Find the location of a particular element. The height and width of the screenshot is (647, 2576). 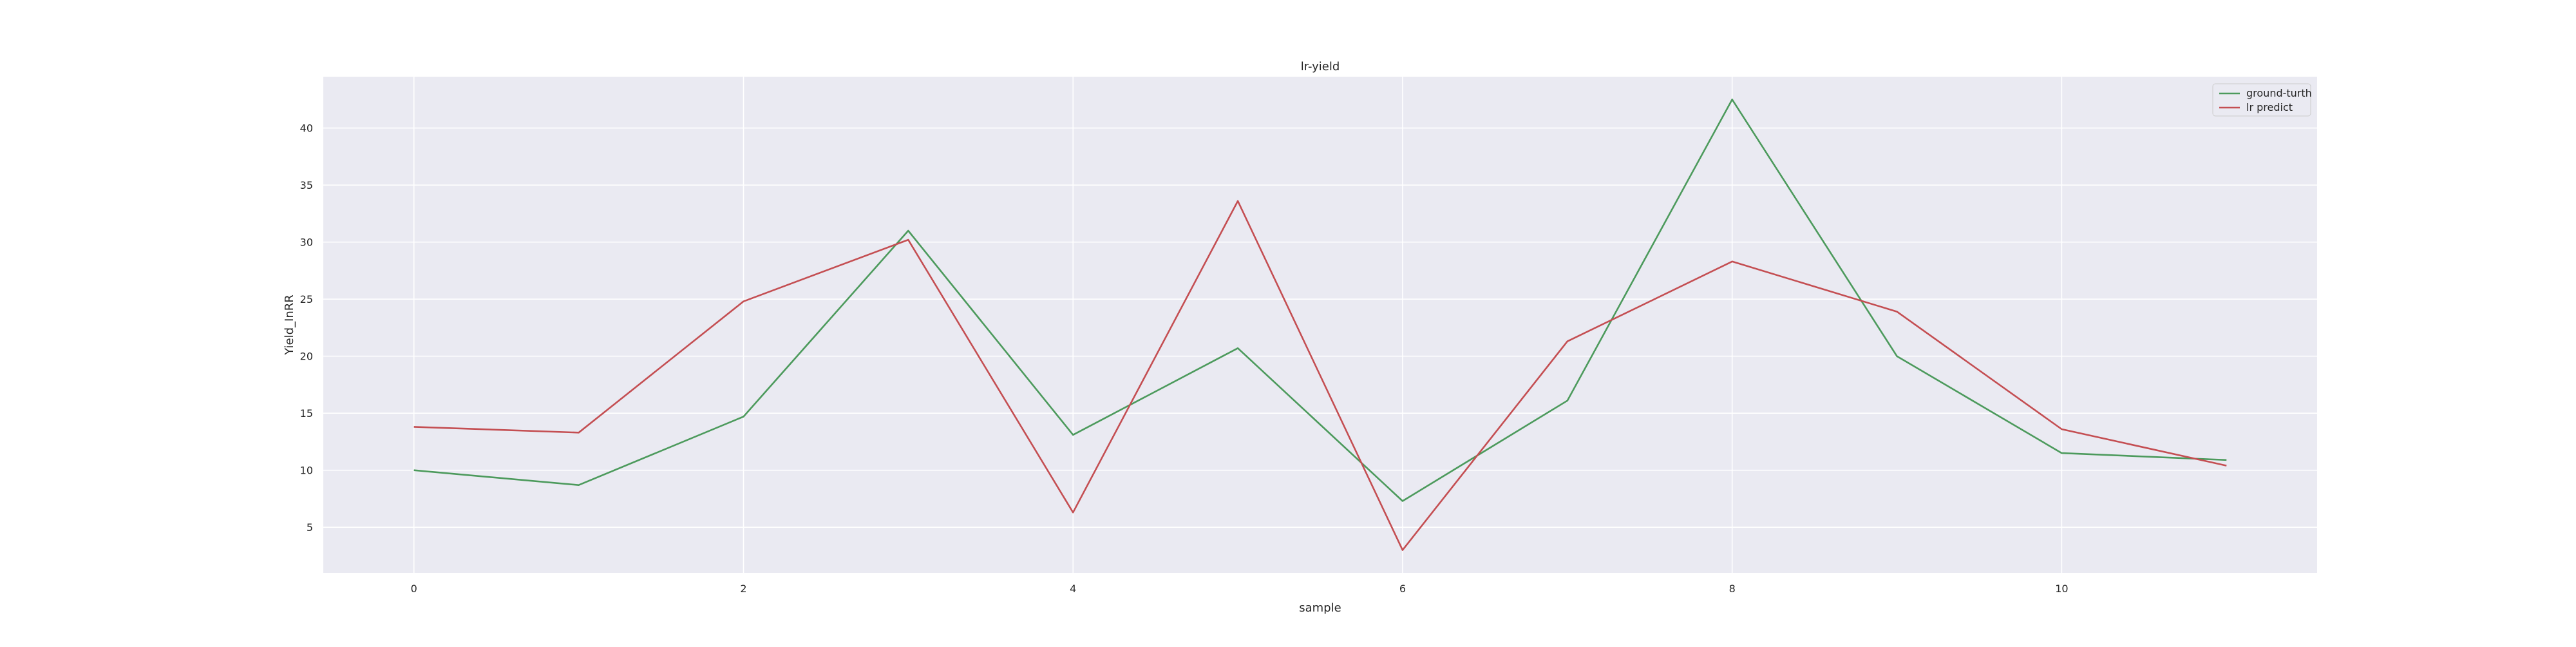

legend-label-lr-predict: lr predict is located at coordinates (2269, 107).